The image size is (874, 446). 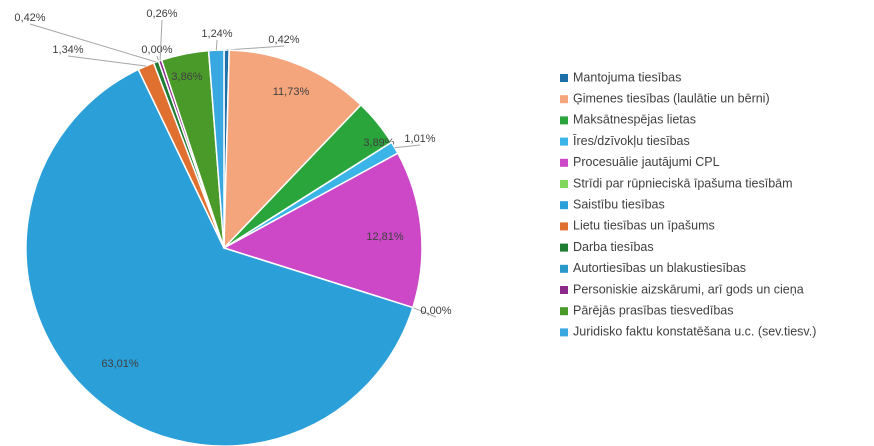 What do you see at coordinates (627, 77) in the screenshot?
I see `legend-label: Mantojuma tiesības` at bounding box center [627, 77].